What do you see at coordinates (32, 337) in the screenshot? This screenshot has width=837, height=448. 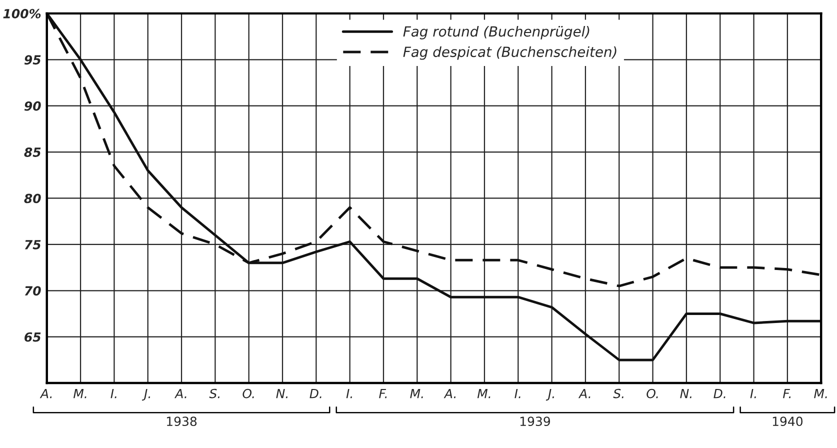 I see `y-tick-label: 65` at bounding box center [32, 337].